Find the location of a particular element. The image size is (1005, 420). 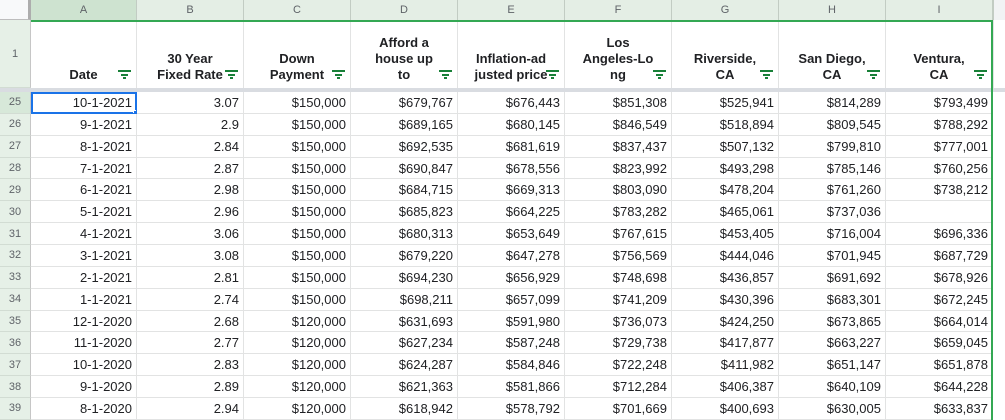

cell-d33: $694,230 is located at coordinates (404, 277).